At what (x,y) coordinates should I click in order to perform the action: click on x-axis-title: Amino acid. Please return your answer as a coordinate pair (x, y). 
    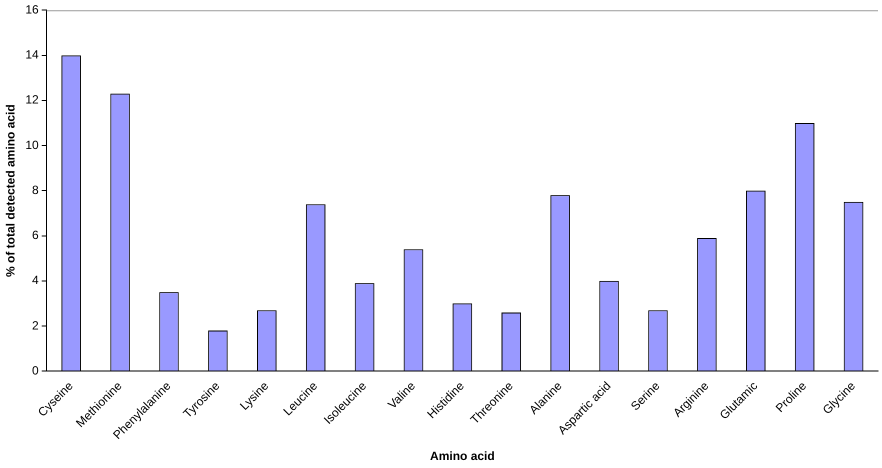
    Looking at the image, I should click on (462, 456).